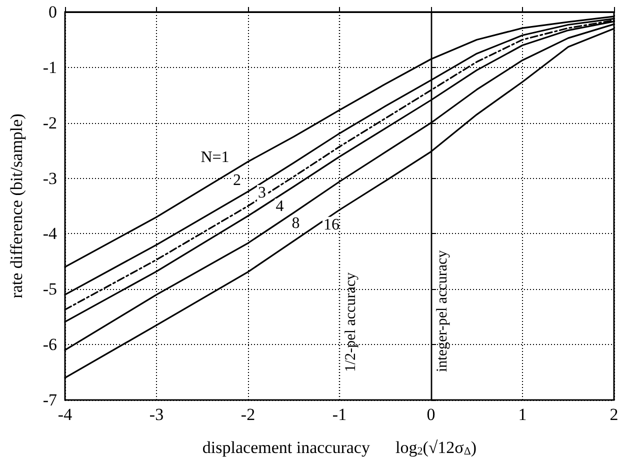 This screenshot has width=624, height=466. What do you see at coordinates (237, 181) in the screenshot?
I see `series-label: 2` at bounding box center [237, 181].